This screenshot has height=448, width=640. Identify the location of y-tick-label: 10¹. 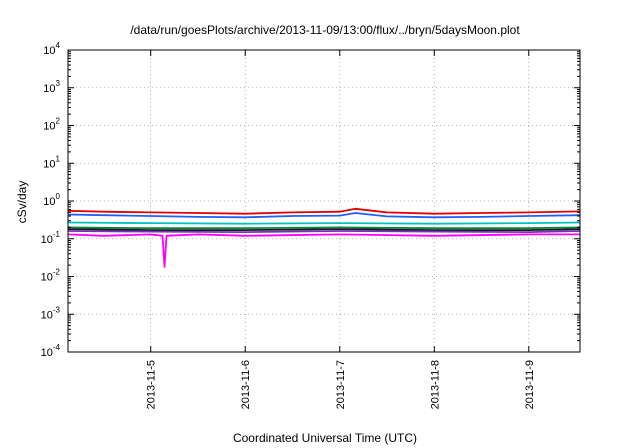
(51, 162).